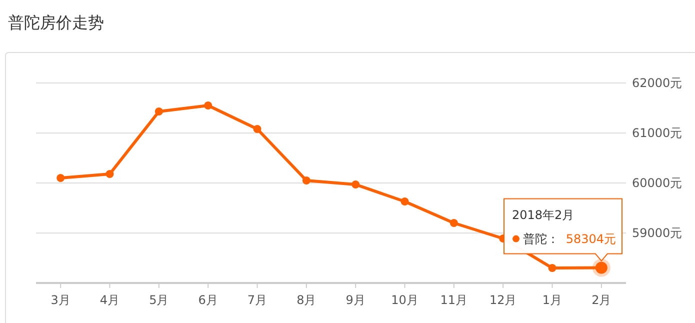 Image resolution: width=695 pixels, height=323 pixels. What do you see at coordinates (356, 300) in the screenshot?
I see `x-tick-label: 9月` at bounding box center [356, 300].